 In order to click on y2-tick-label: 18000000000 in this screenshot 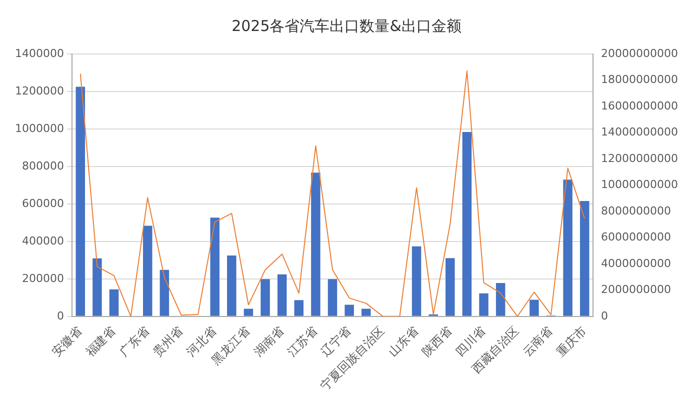, I will do `click(639, 79)`.